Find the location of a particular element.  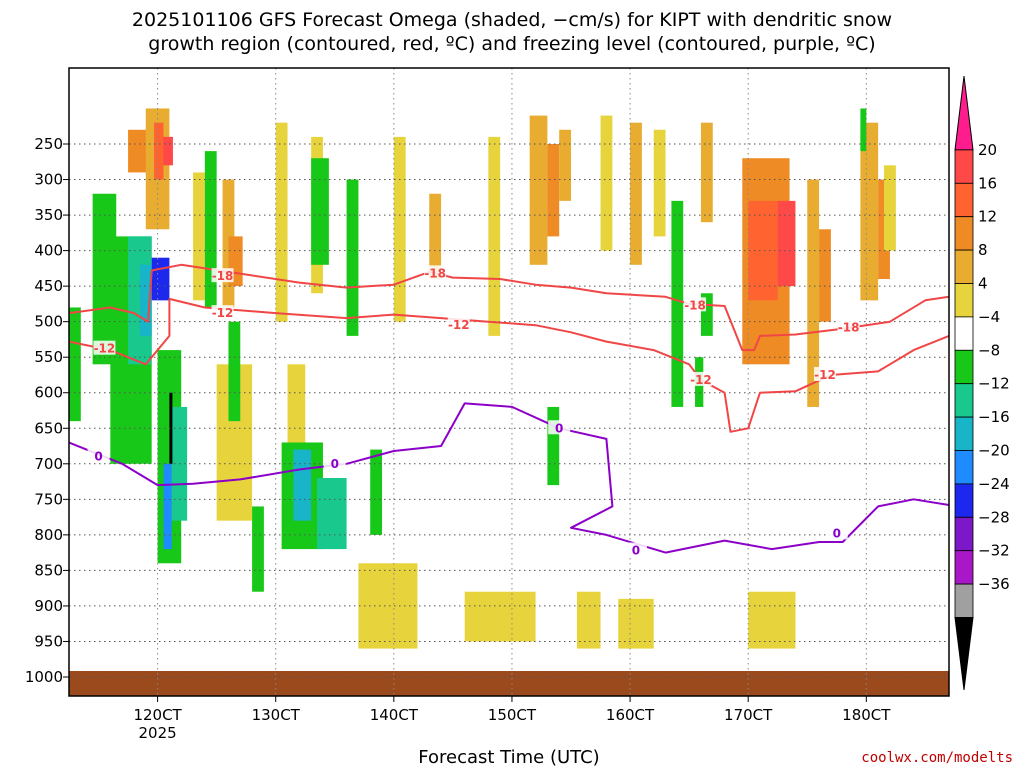

y-tick-label: 250 is located at coordinates (48, 144).